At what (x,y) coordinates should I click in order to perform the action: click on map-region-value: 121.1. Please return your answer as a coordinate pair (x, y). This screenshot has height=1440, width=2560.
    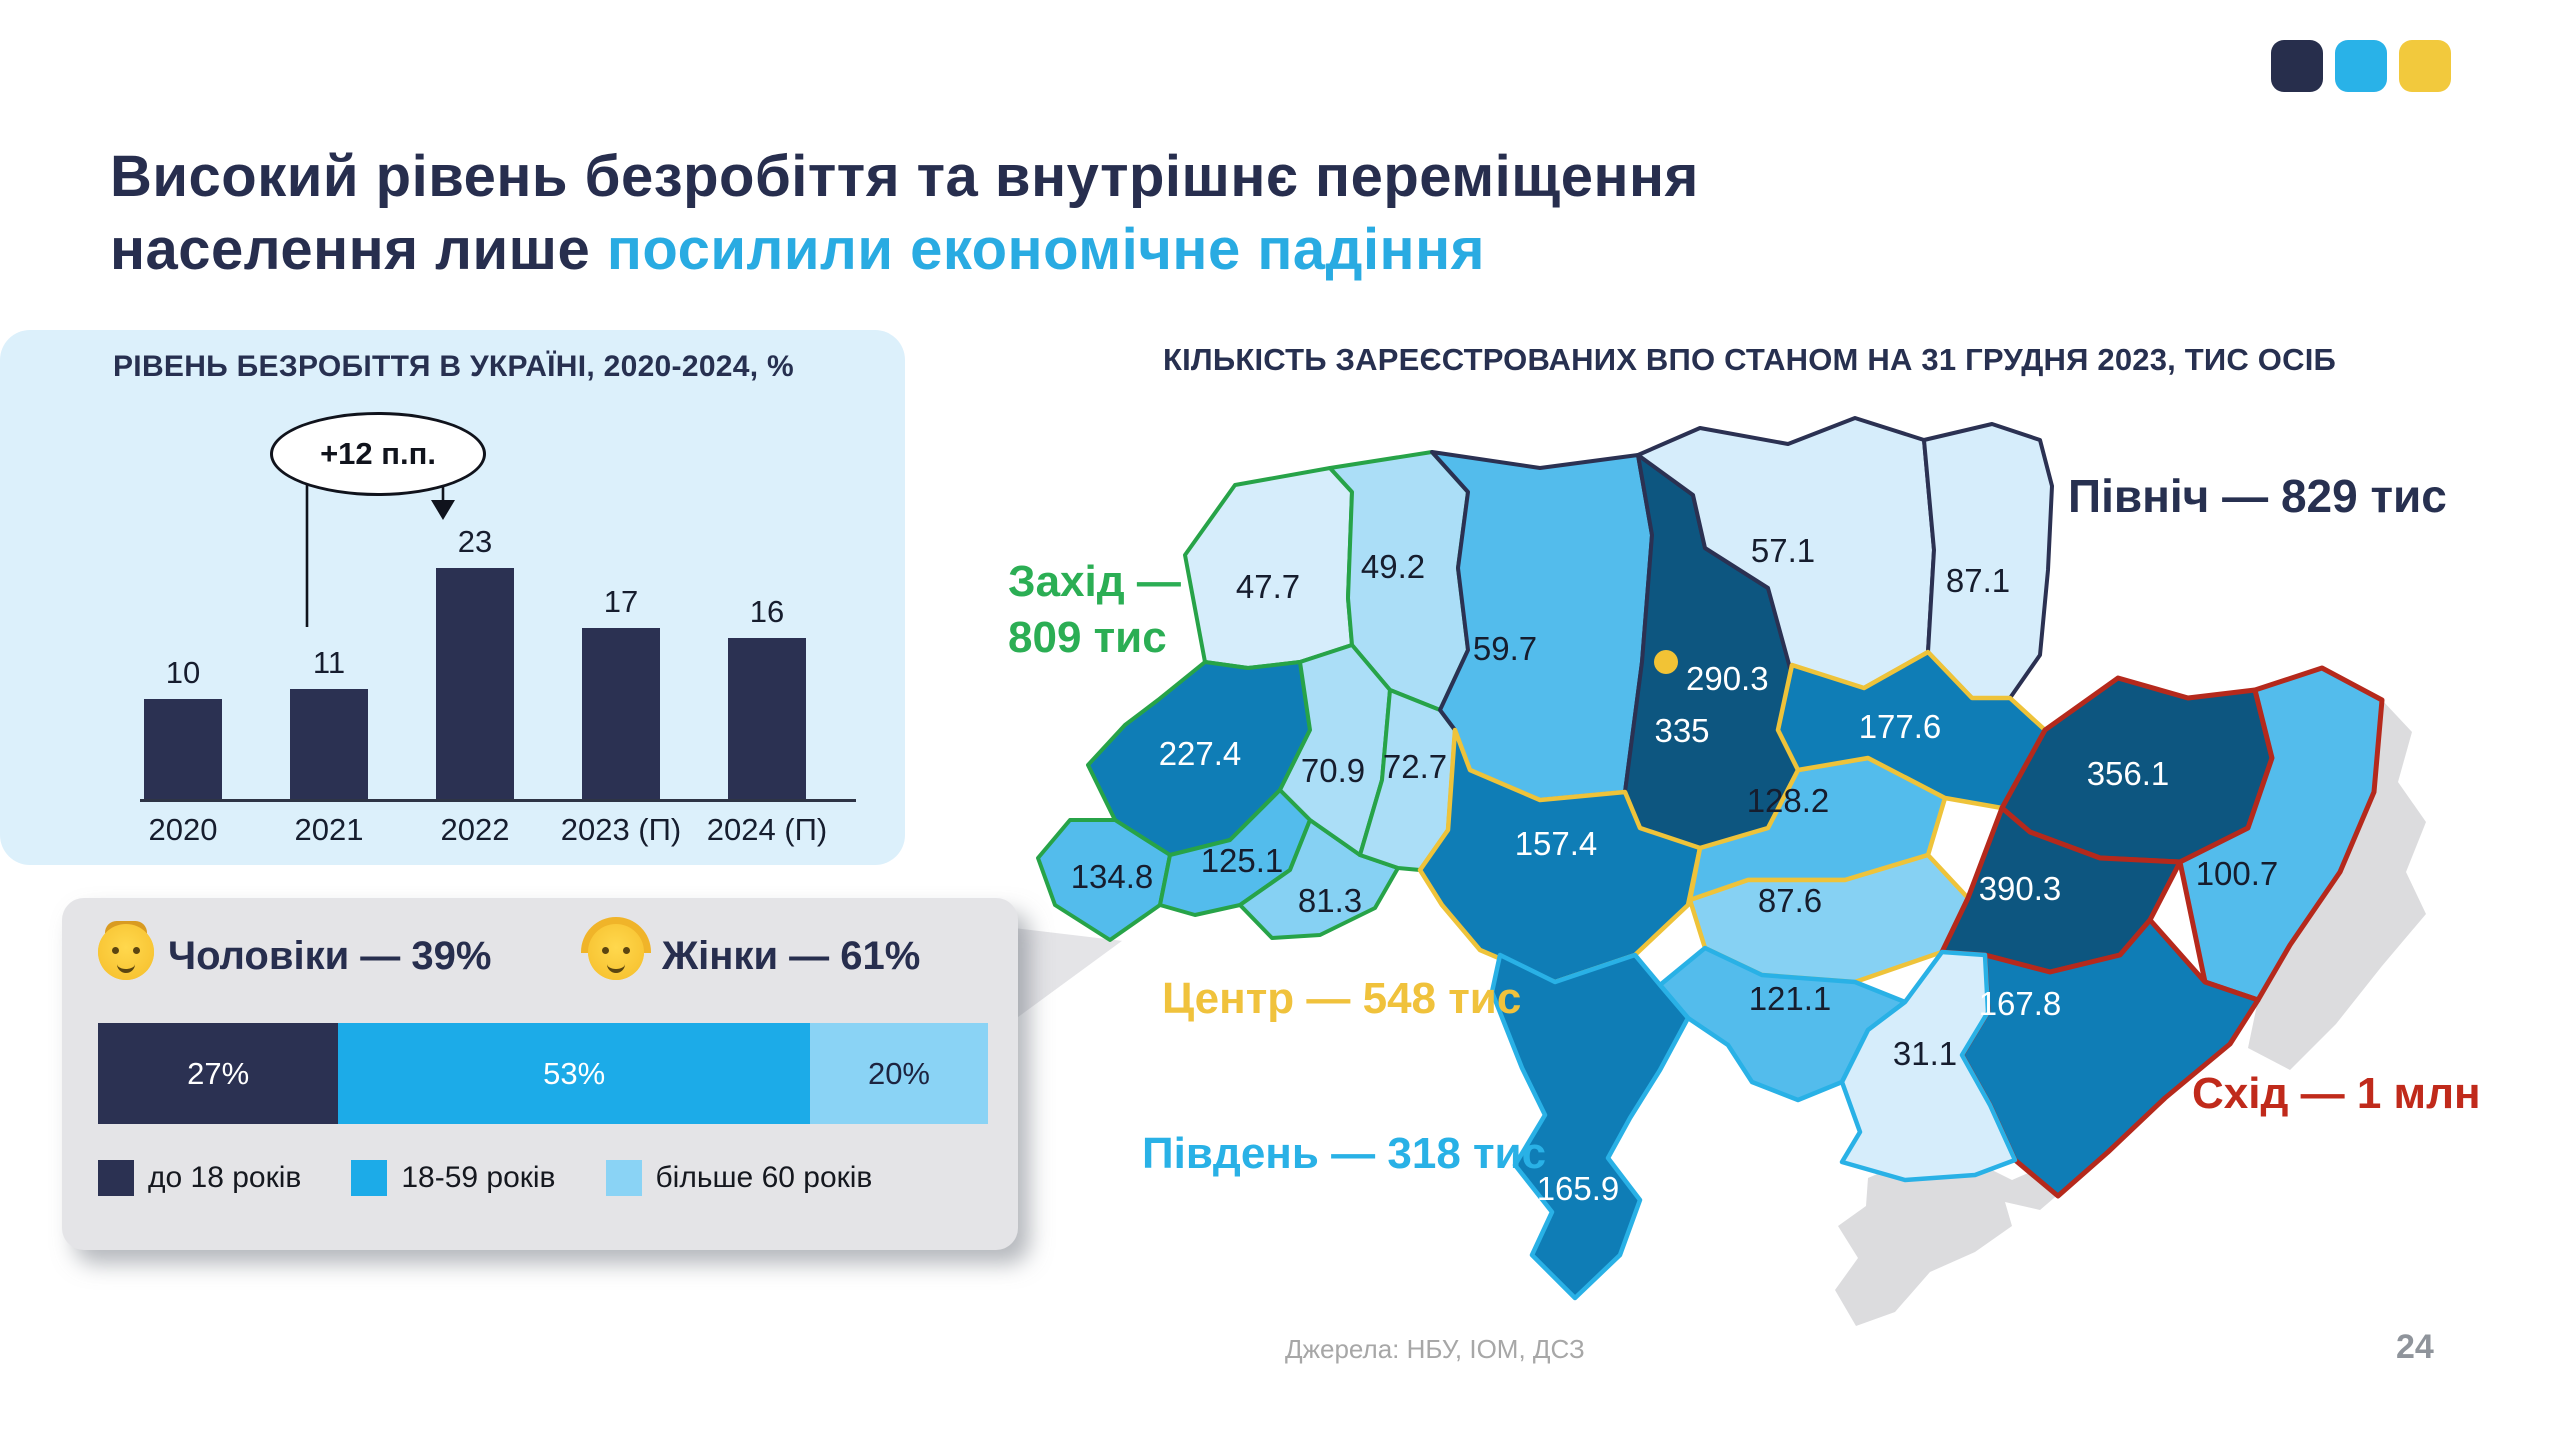
    Looking at the image, I should click on (1790, 998).